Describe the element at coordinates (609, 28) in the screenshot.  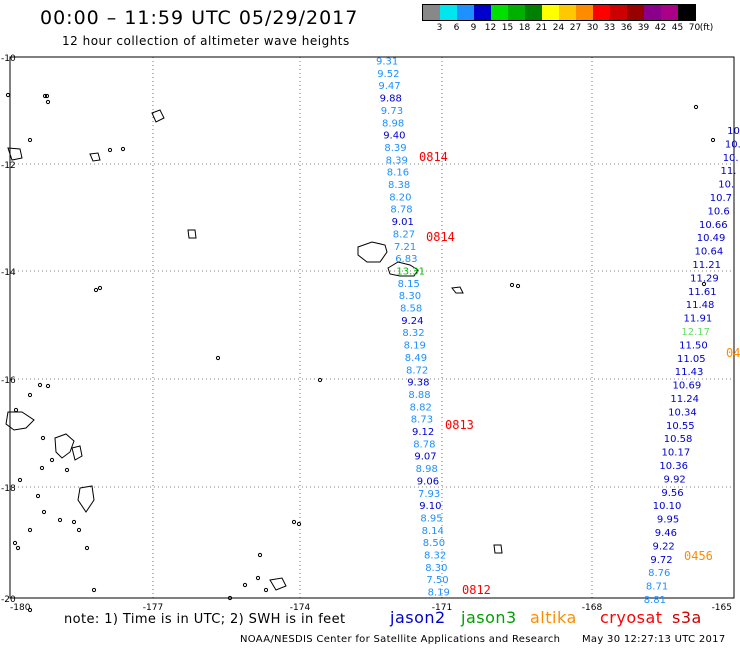
I see `legend-tick-label: 33` at that location.